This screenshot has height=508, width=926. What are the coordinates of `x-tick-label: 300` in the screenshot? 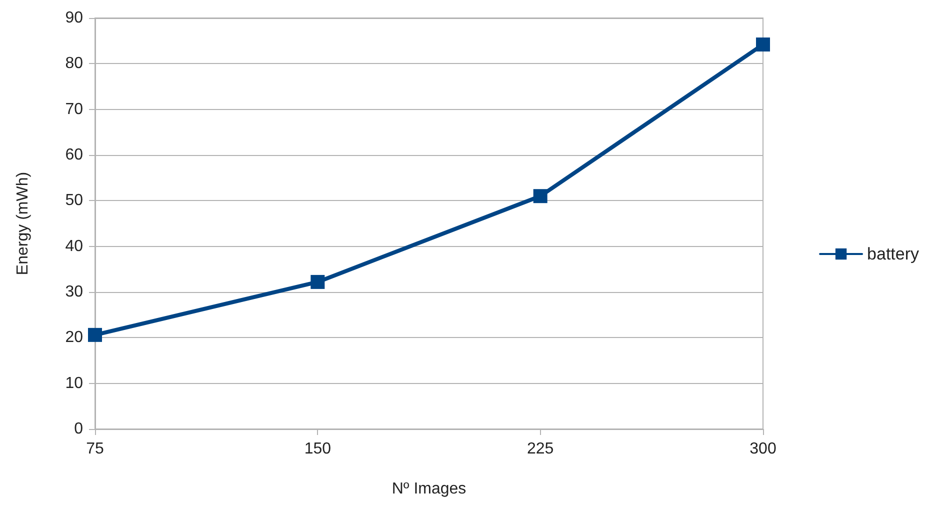 It's located at (763, 449).